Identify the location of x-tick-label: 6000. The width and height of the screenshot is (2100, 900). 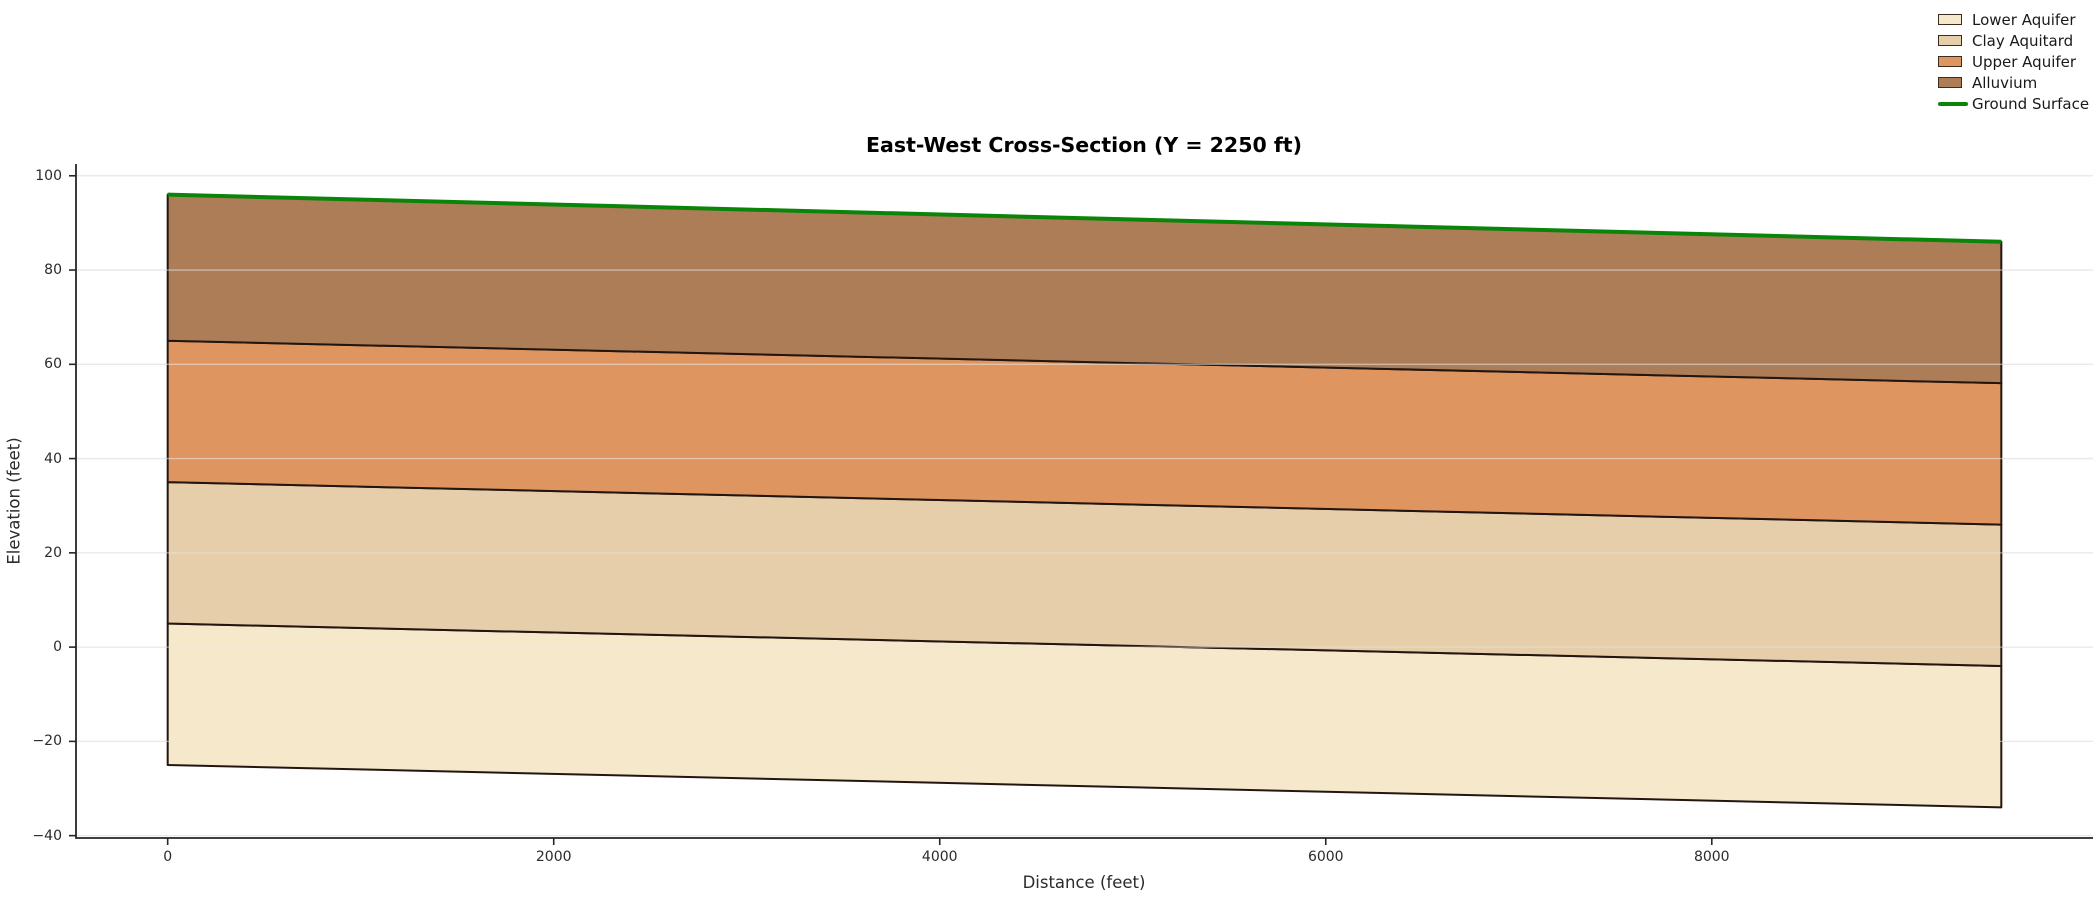
(1325, 857).